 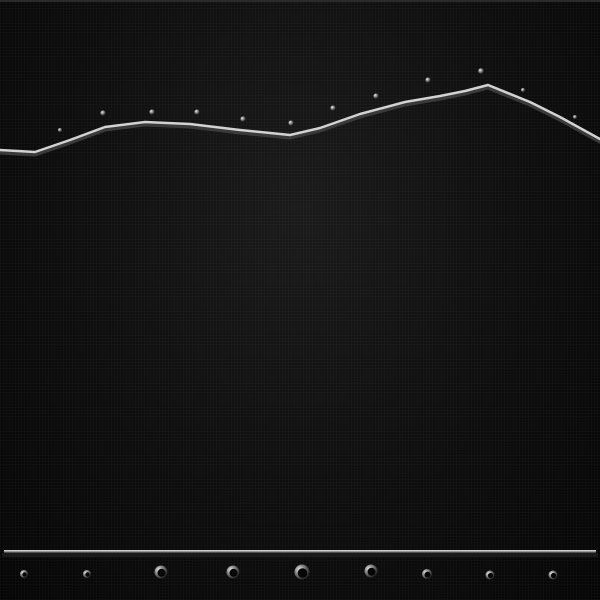 What do you see at coordinates (317, 100) in the screenshot?
I see `upper-rivets` at bounding box center [317, 100].